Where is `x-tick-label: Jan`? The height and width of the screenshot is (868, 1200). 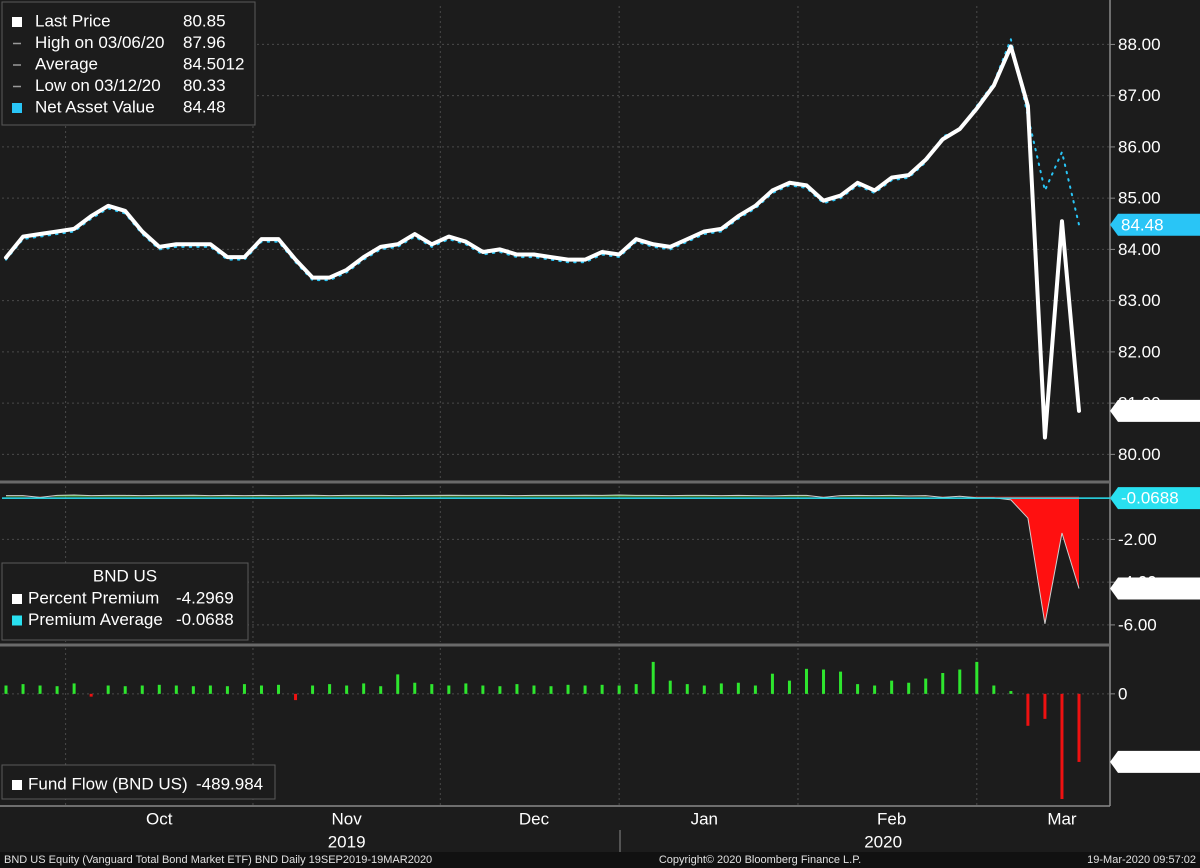
x-tick-label: Jan is located at coordinates (704, 818).